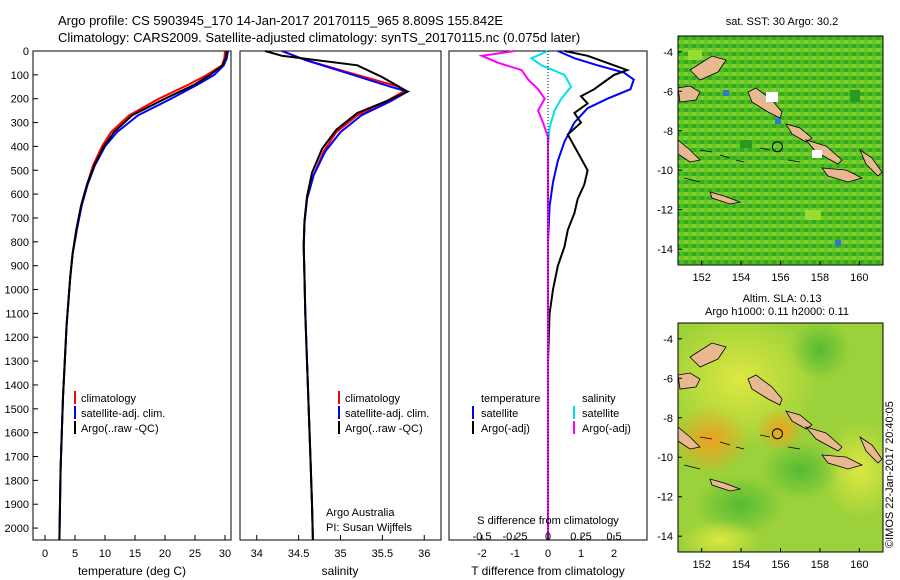  Describe the element at coordinates (606, 429) in the screenshot. I see `legend-s-argo-label: Argo(-adj)` at that location.